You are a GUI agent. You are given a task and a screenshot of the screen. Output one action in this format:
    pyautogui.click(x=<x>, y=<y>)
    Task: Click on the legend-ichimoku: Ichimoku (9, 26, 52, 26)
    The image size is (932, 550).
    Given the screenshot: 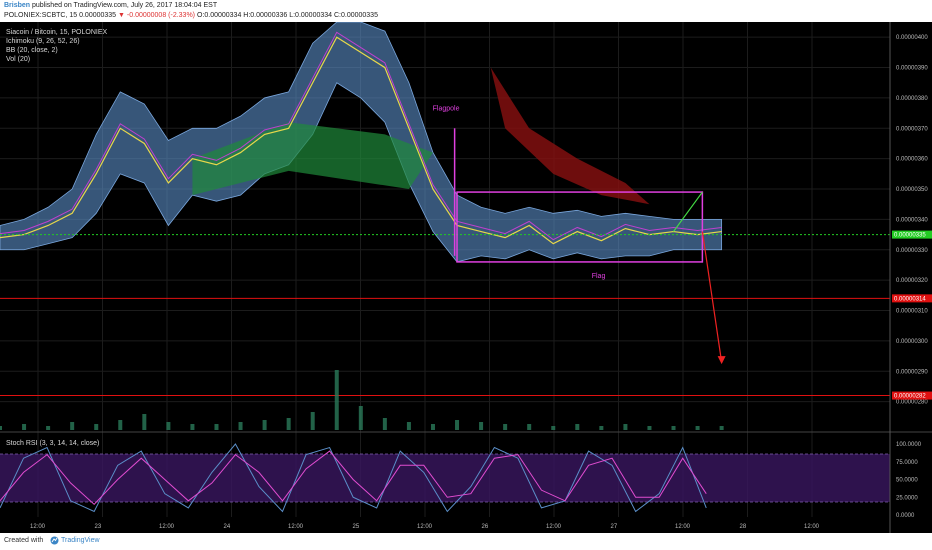 What is the action you would take?
    pyautogui.click(x=43, y=41)
    